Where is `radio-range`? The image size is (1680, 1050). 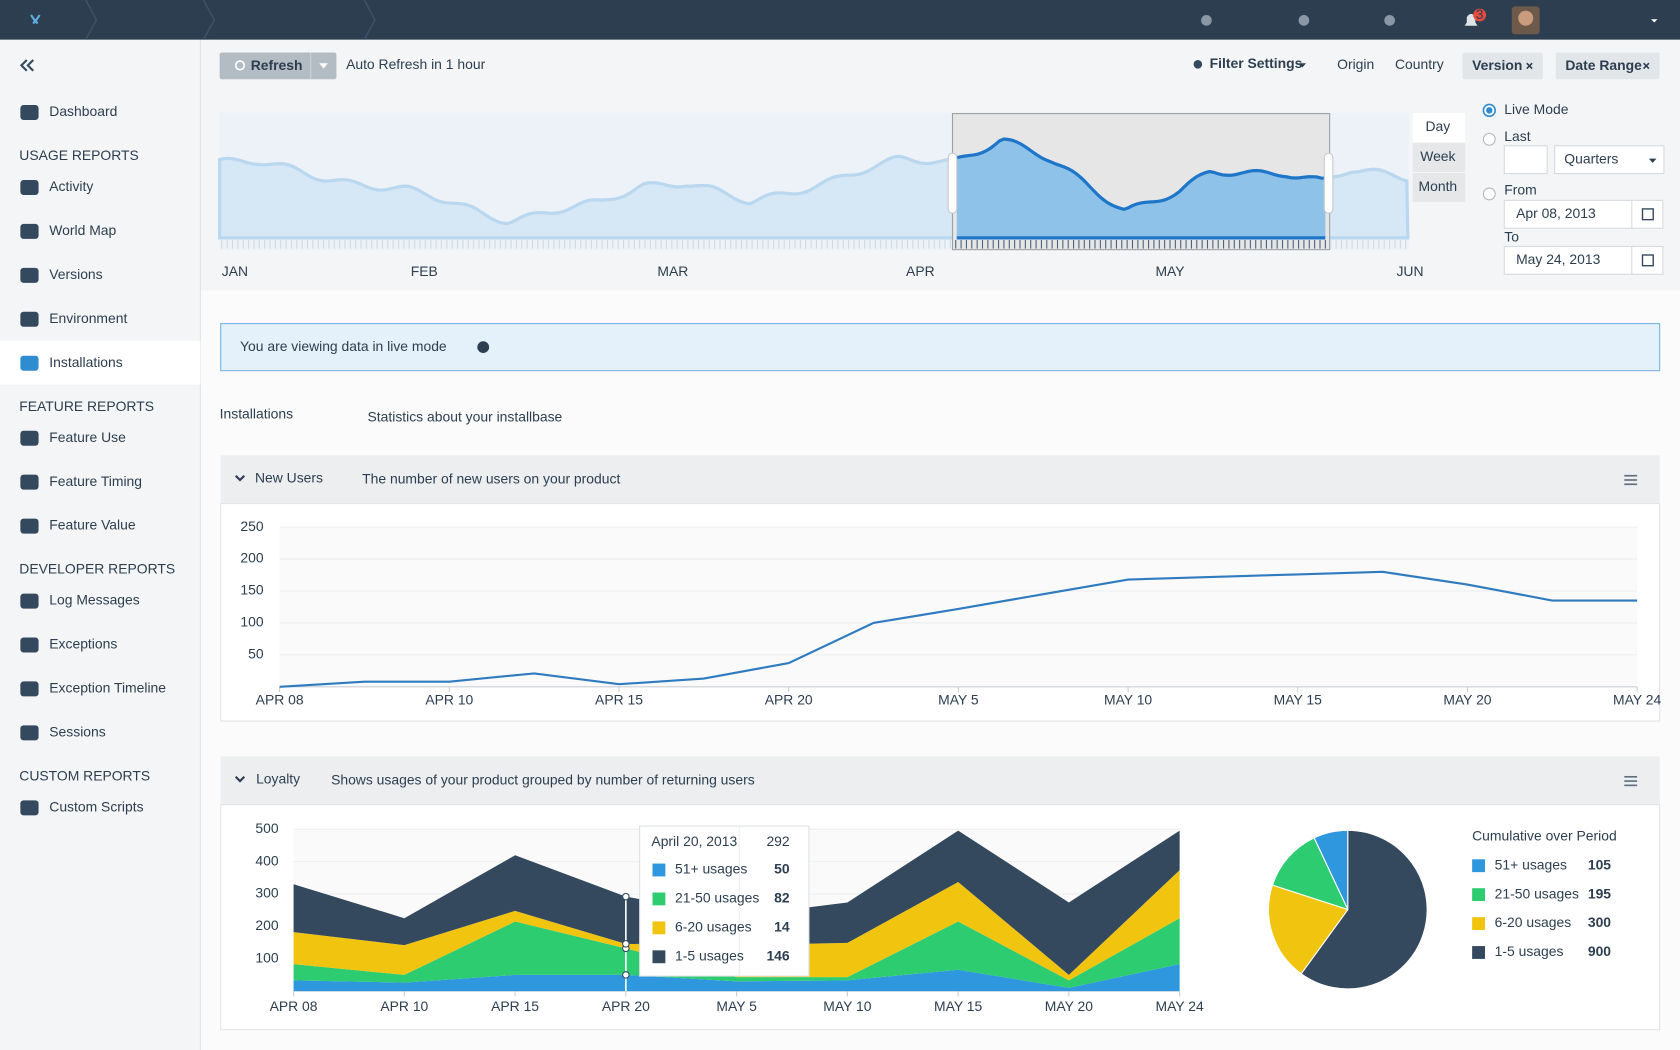
radio-range is located at coordinates (1489, 194).